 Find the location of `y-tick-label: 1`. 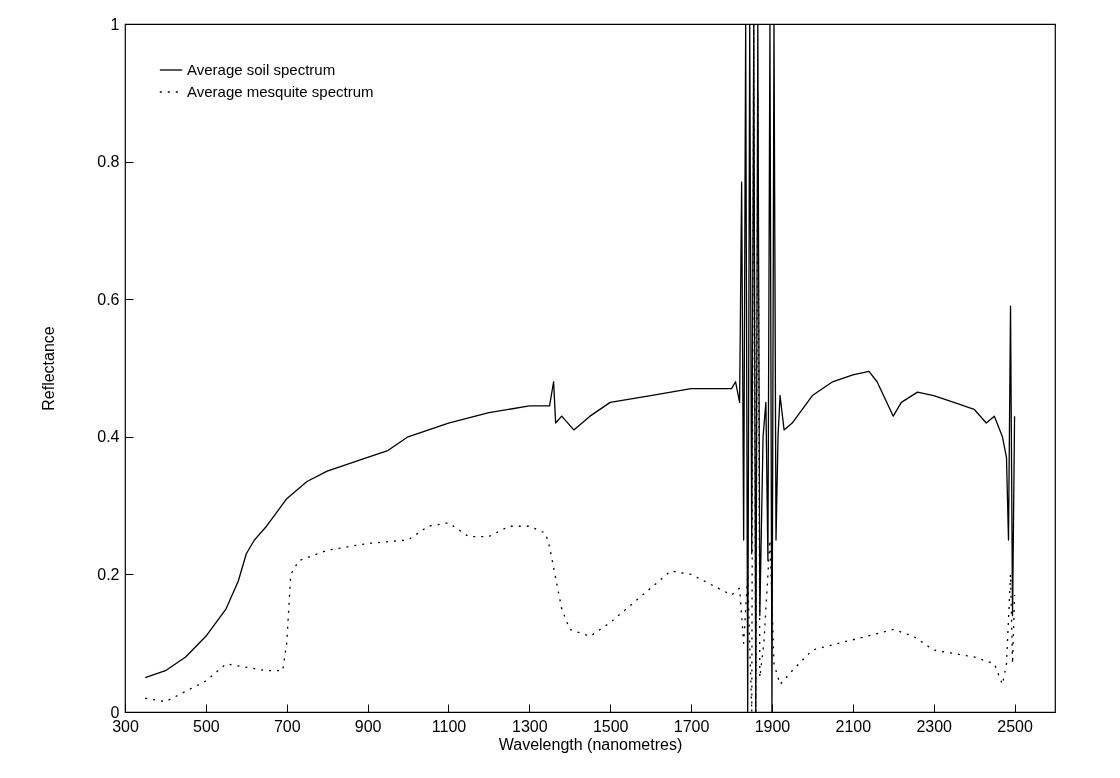

y-tick-label: 1 is located at coordinates (115, 24).